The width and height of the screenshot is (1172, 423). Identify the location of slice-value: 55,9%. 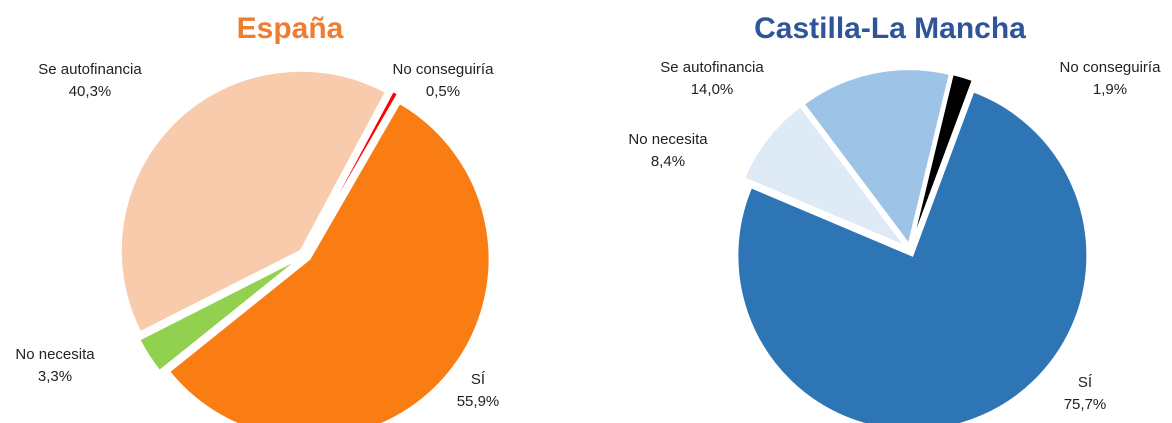
(478, 401).